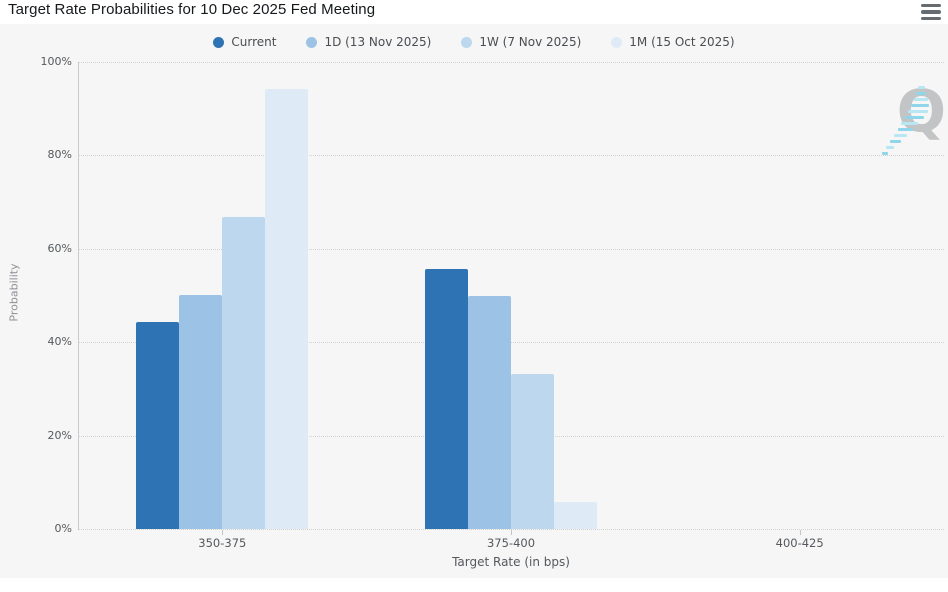 This screenshot has width=948, height=592. Describe the element at coordinates (511, 562) in the screenshot. I see `x-axis-title: Target Rate (in bps)` at that location.